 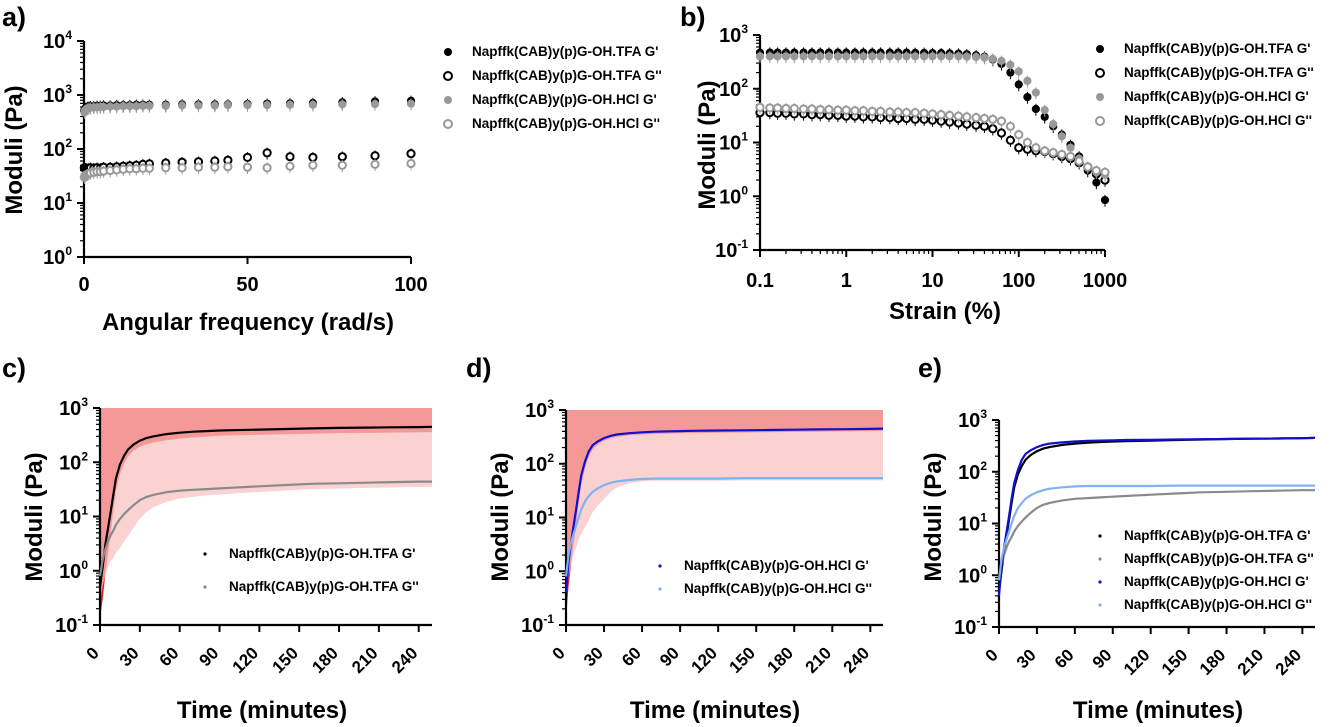 I want to click on x-axis-title: Strain (%), so click(x=945, y=311).